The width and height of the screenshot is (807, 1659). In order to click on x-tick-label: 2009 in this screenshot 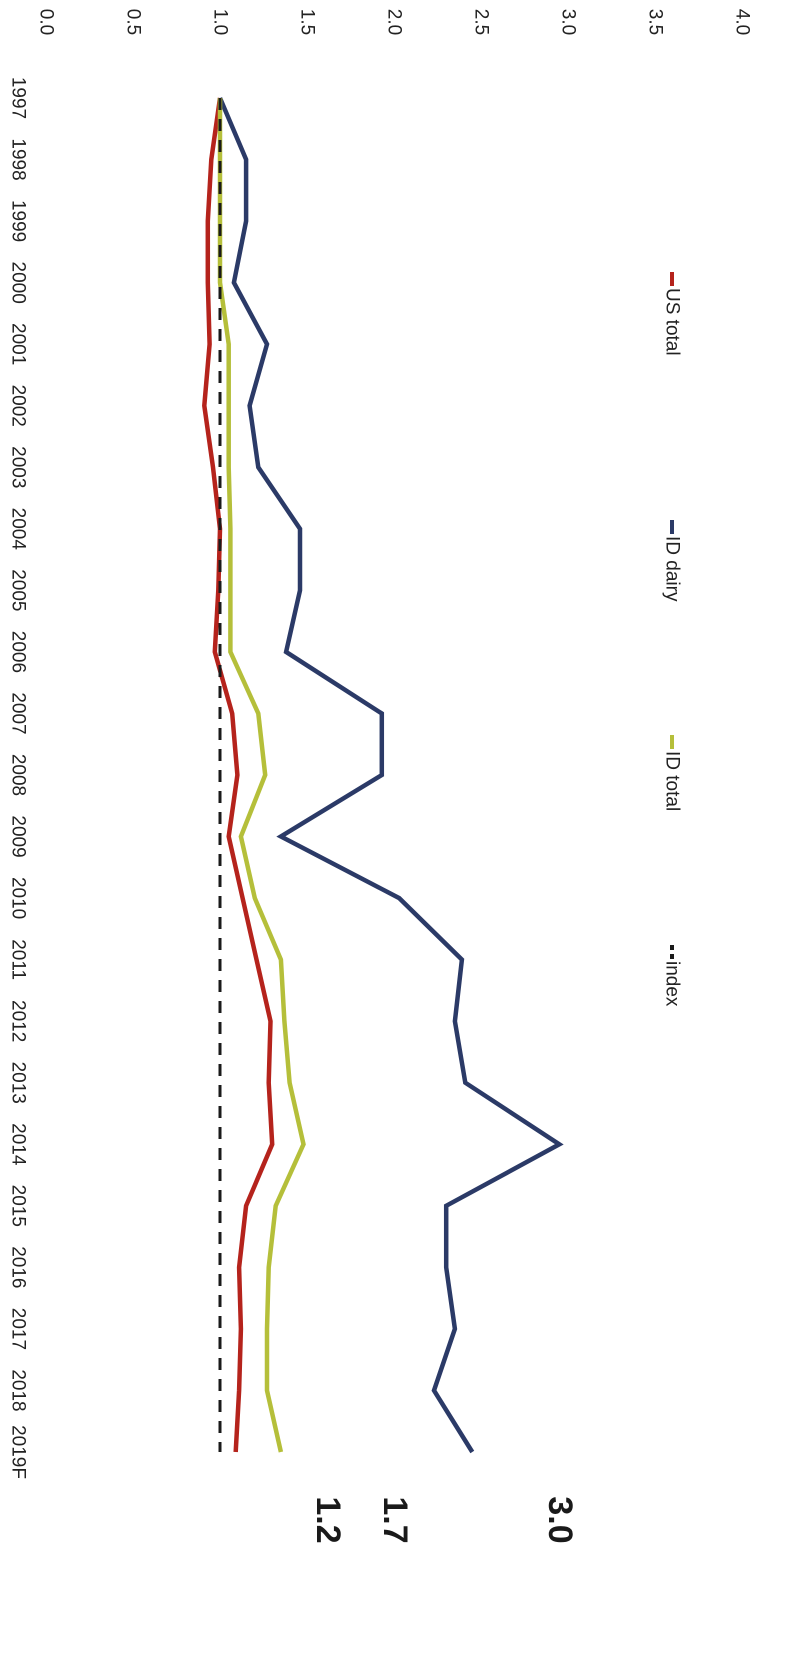, I will do `click(18, 836)`.